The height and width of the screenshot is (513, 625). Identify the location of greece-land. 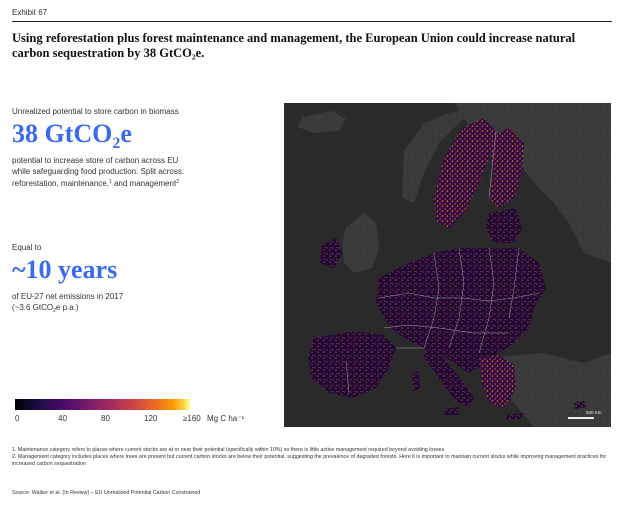
(497, 381).